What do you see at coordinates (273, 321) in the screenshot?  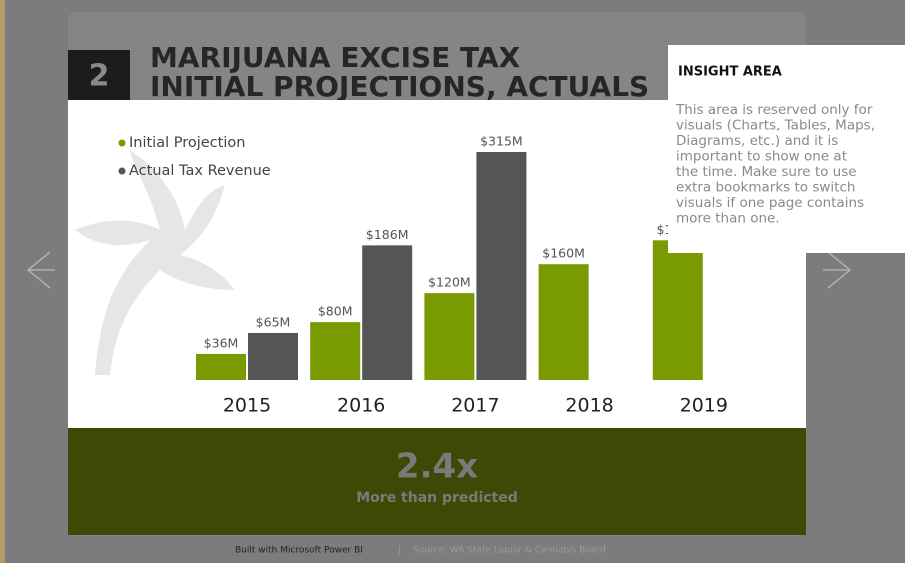 I see `value-label: $65M` at bounding box center [273, 321].